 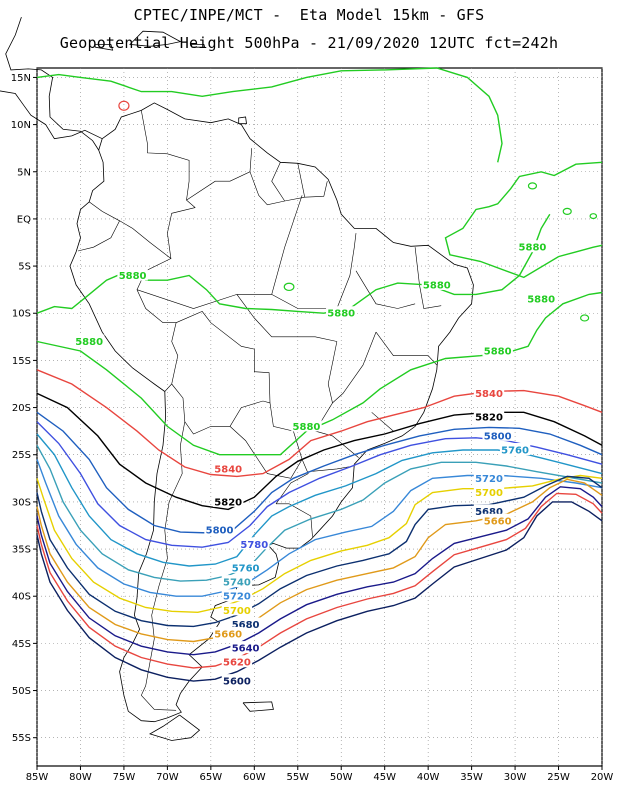 I want to click on lat-tick-label: 15N, so click(x=21, y=78).